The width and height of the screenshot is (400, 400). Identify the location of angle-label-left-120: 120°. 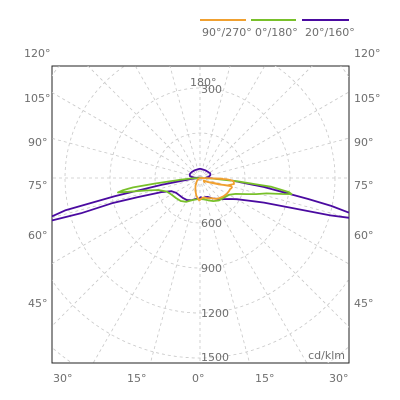
(37, 53).